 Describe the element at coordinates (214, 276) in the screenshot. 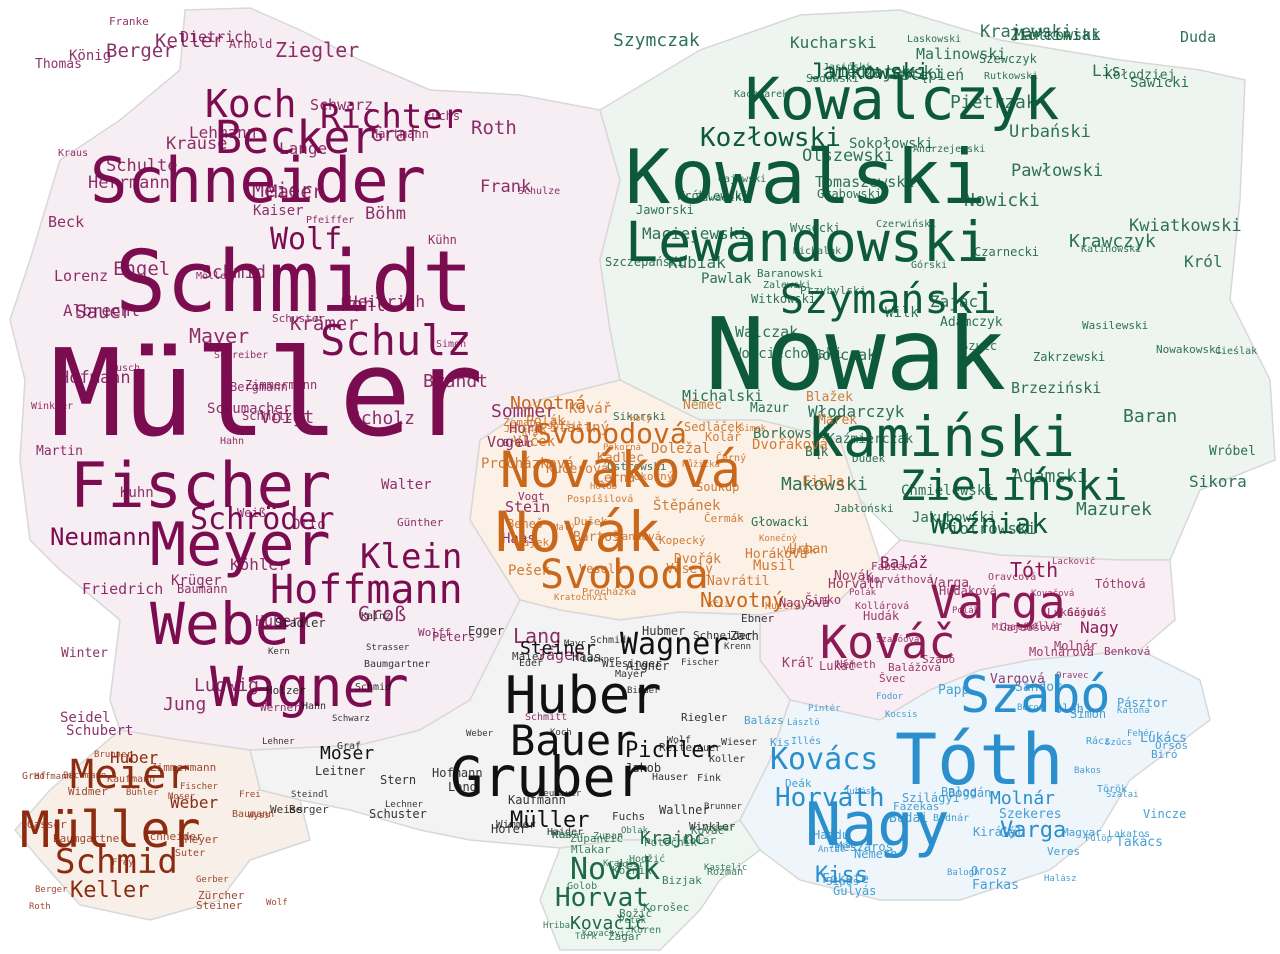

I see `surname-word: Möller` at that location.